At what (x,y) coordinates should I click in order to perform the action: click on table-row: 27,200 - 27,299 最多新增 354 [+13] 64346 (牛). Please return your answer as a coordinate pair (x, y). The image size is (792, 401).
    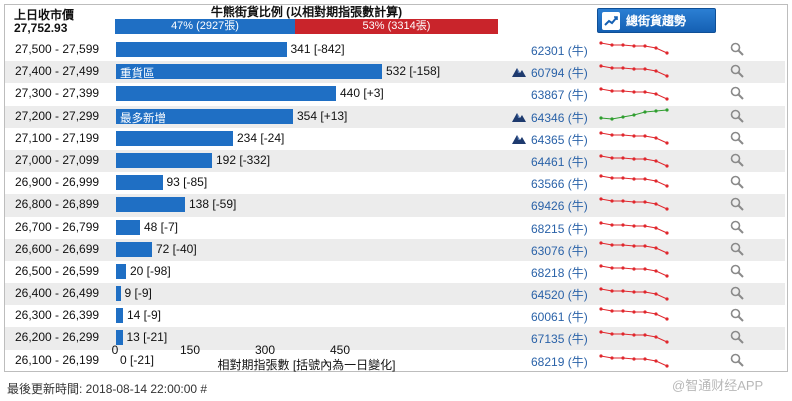
    Looking at the image, I should click on (395, 116).